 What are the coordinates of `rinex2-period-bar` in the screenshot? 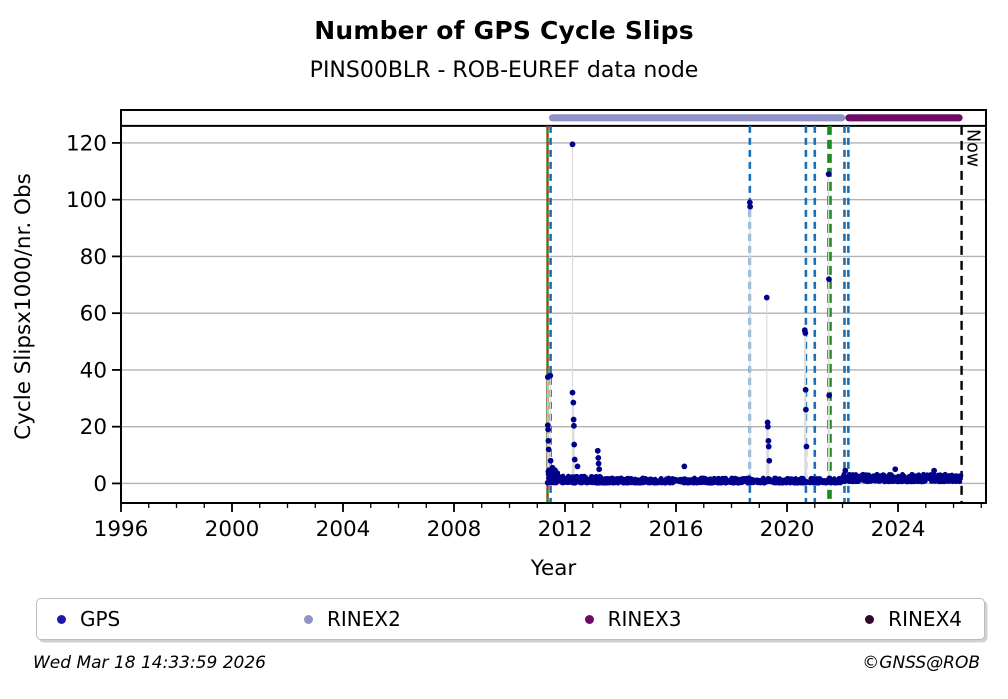 It's located at (697, 118).